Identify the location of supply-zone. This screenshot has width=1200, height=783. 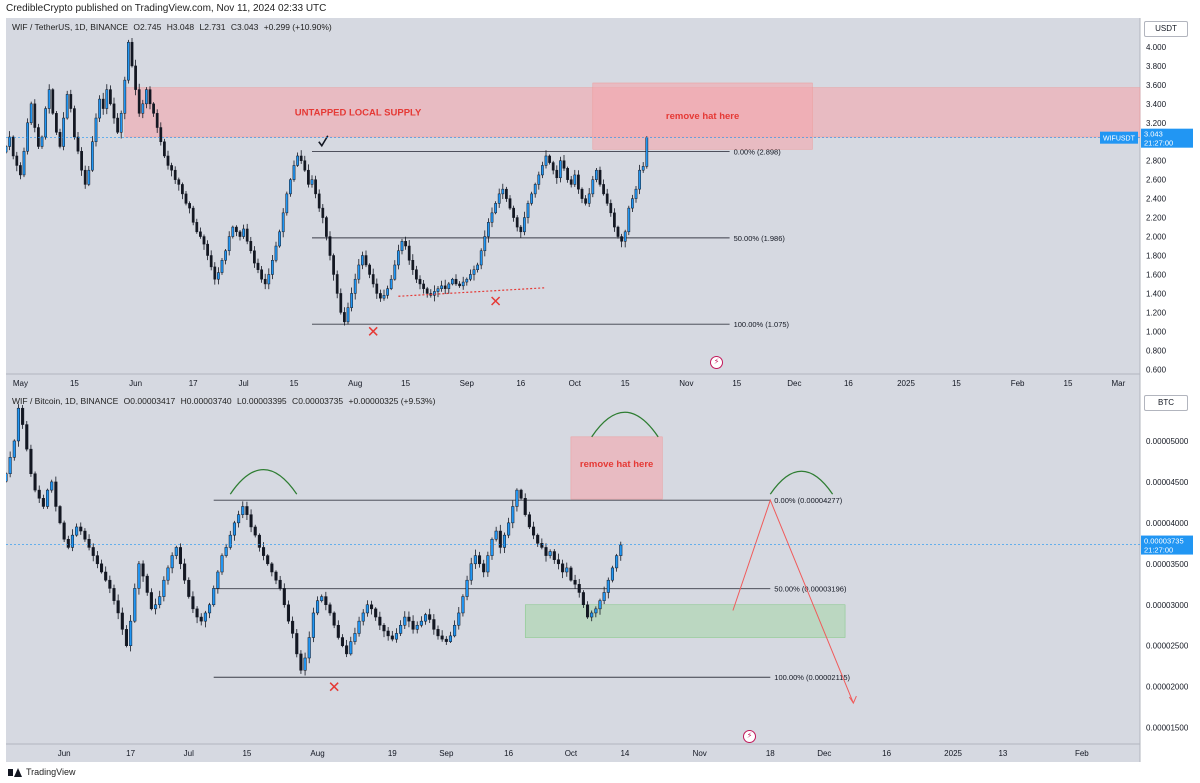
(616, 468).